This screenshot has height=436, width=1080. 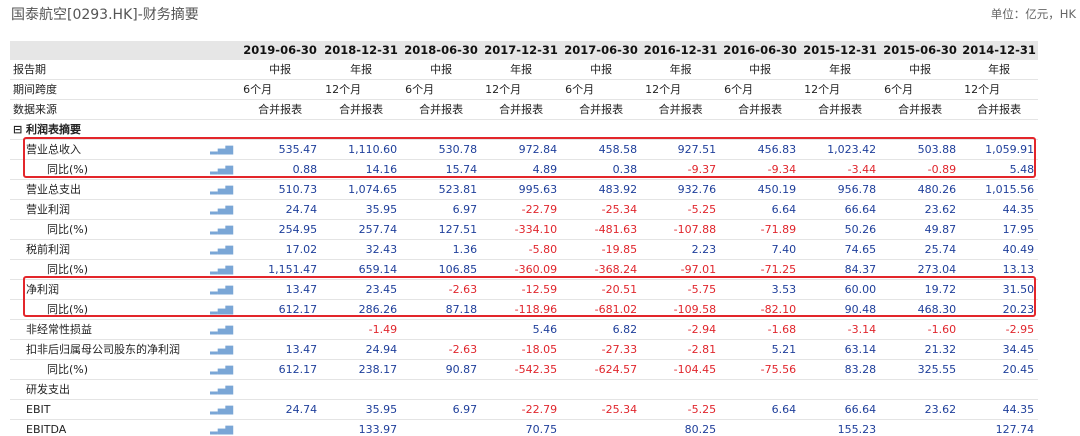 I want to click on column-header-date: 2018-06-30, so click(x=441, y=50).